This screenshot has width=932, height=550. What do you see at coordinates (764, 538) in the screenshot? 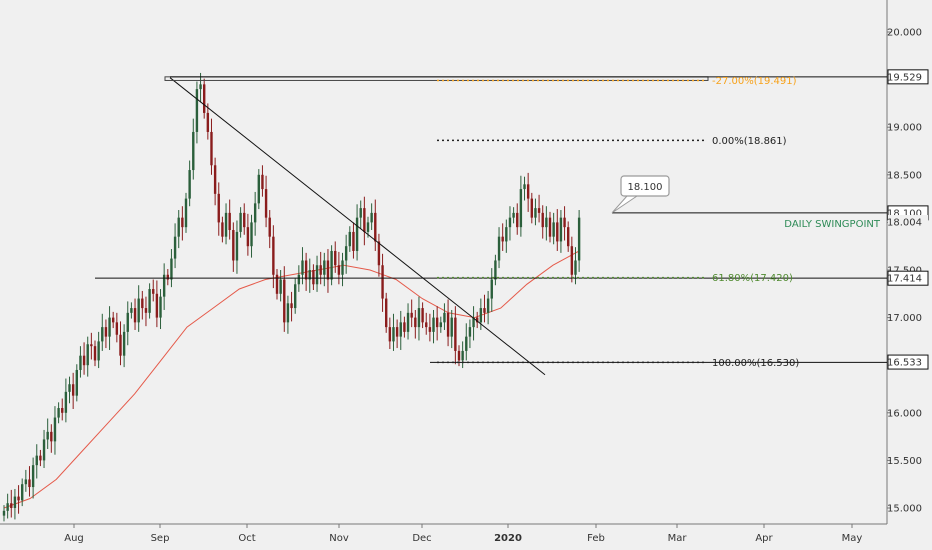
I see `x-axis-tick-label: Apr` at bounding box center [764, 538].